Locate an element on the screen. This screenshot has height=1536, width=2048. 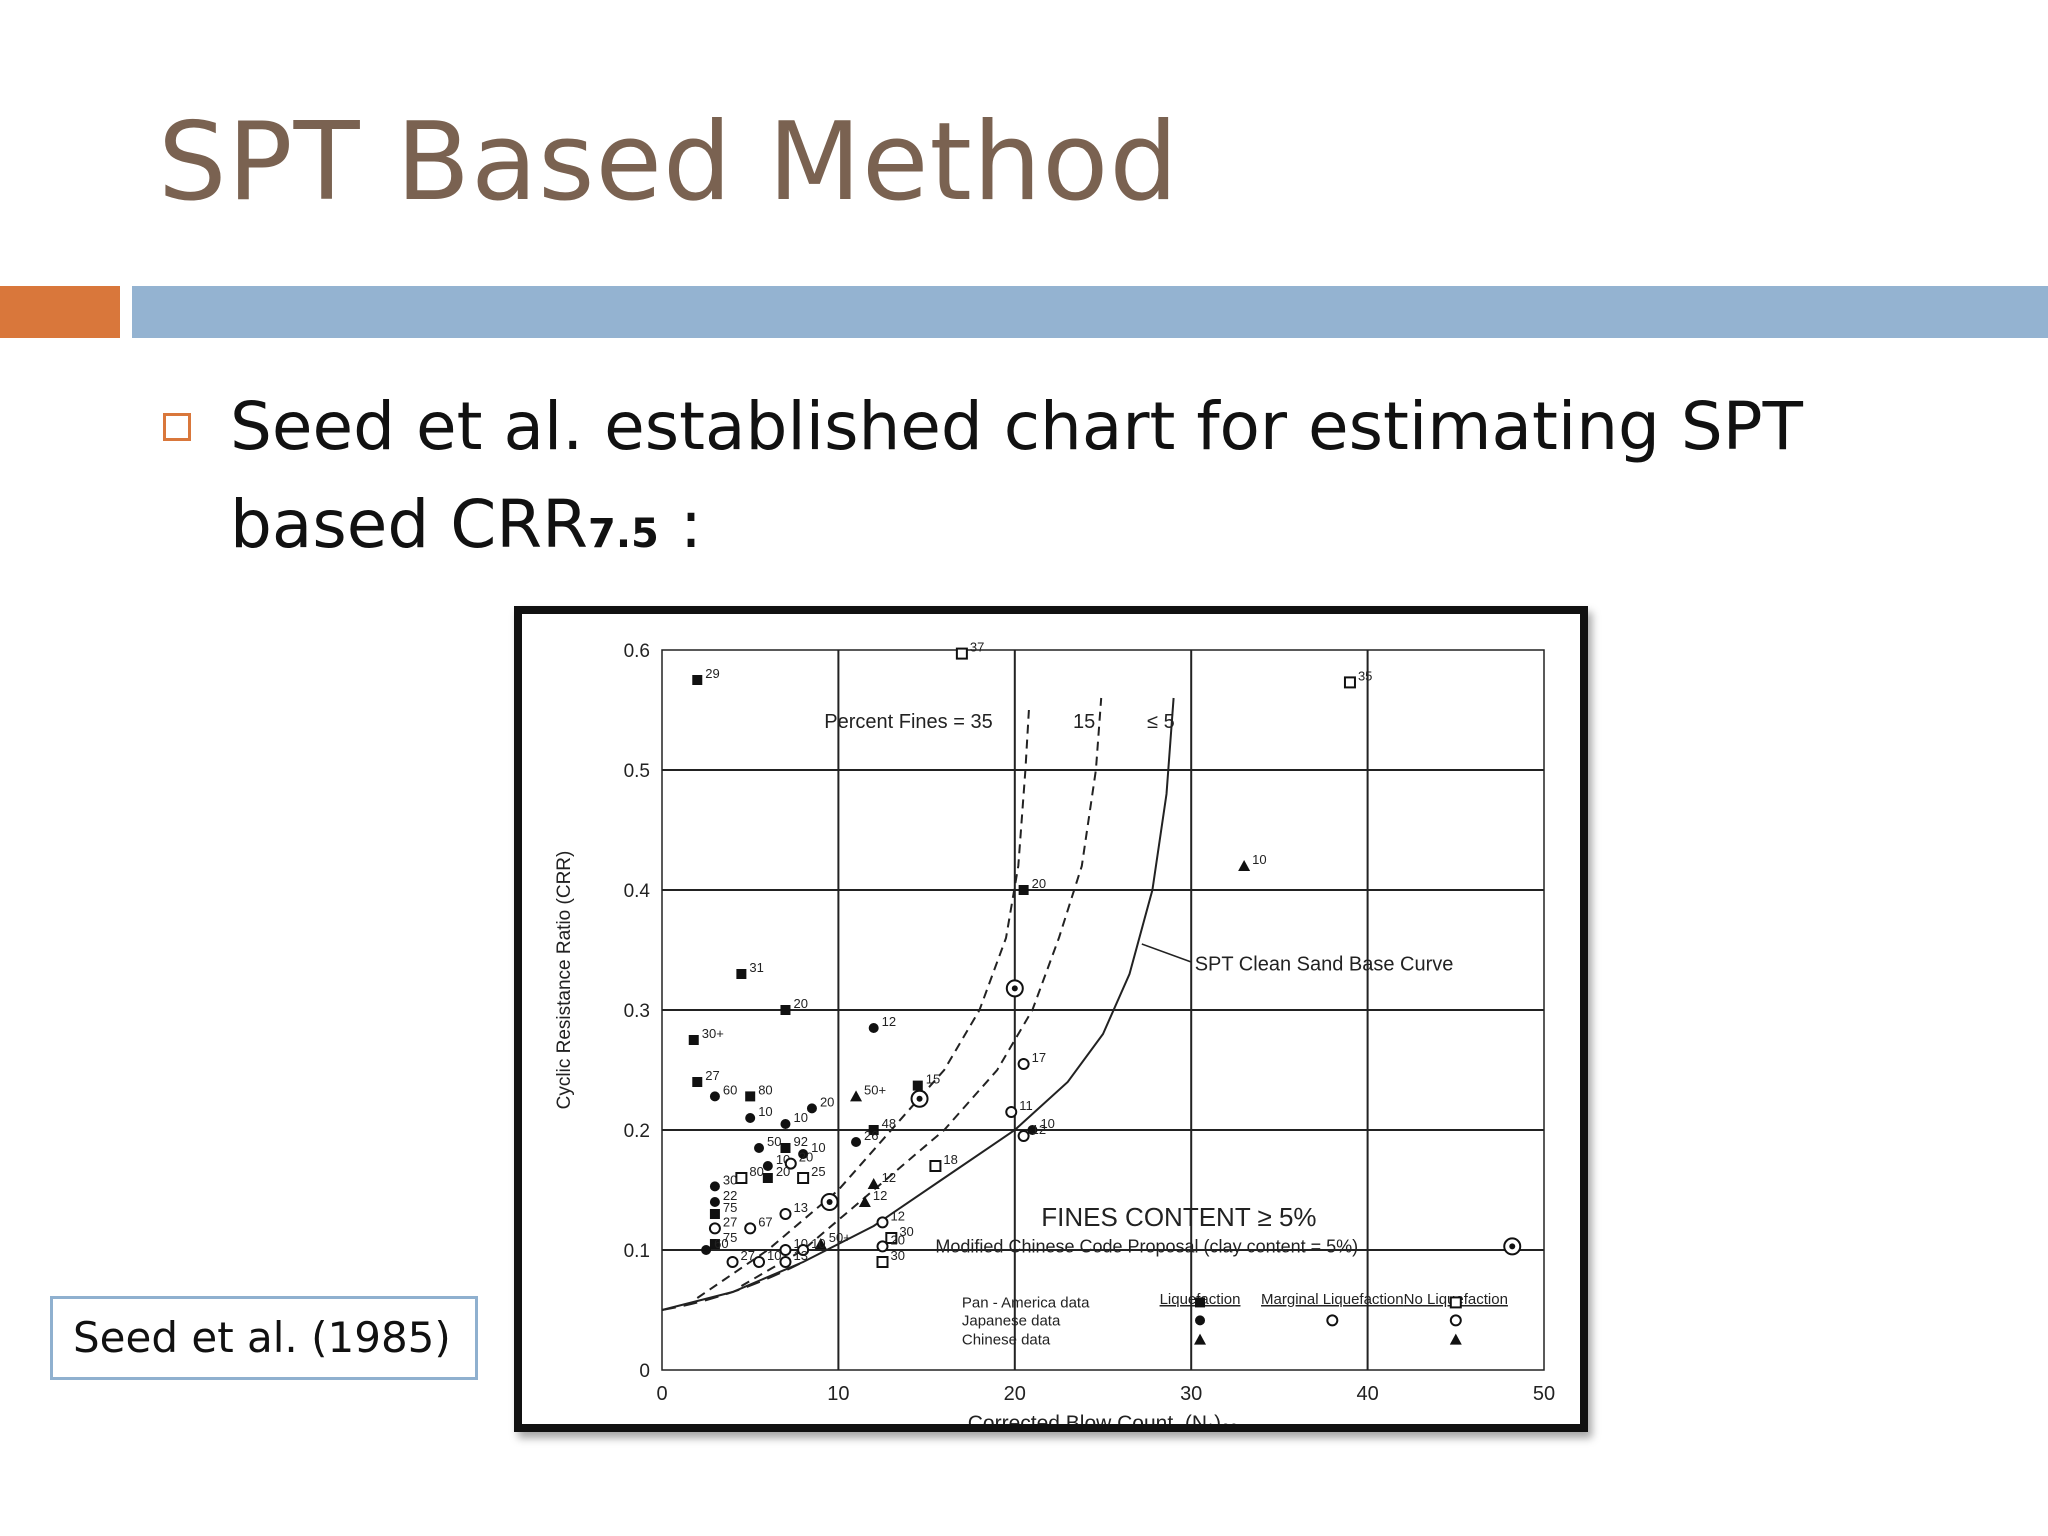
legend-row-label: Japanese data is located at coordinates (1011, 1320).